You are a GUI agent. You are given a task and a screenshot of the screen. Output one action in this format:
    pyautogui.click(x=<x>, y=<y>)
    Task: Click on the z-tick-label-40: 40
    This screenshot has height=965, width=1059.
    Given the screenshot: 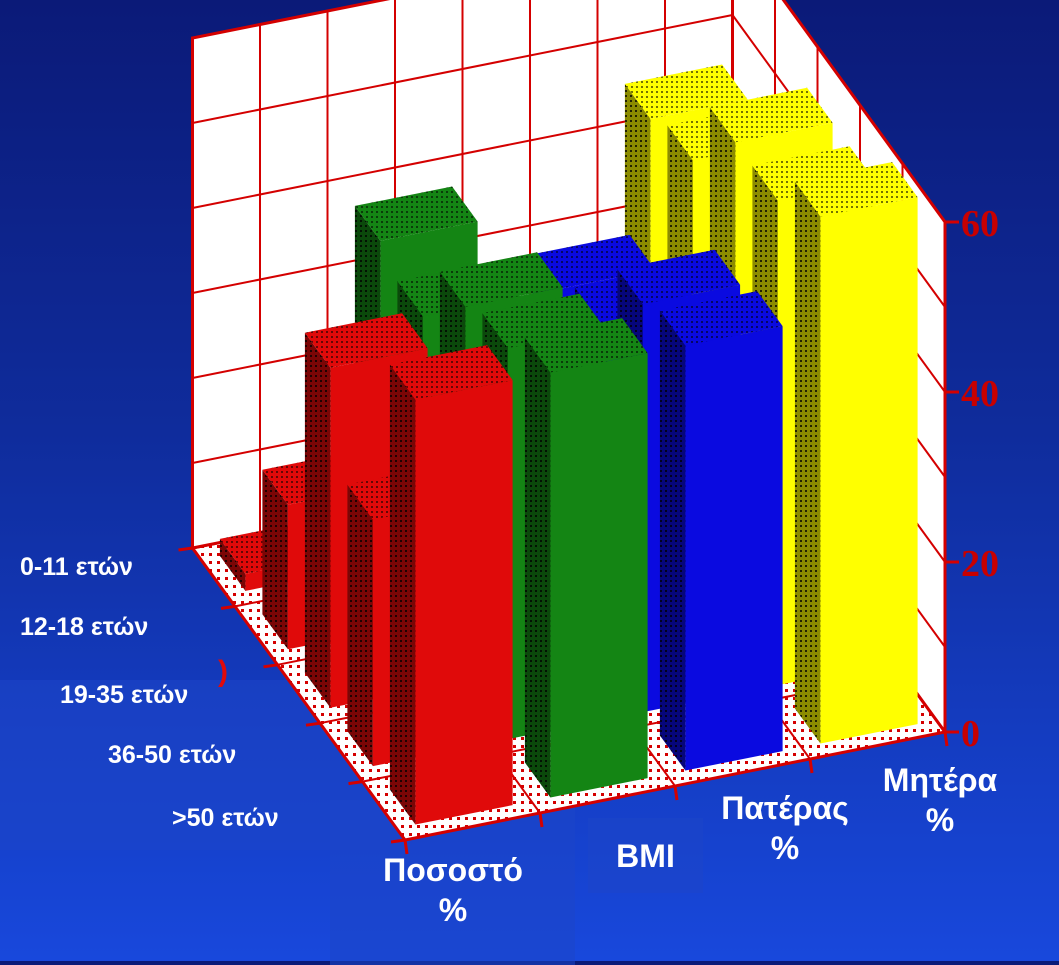 What is the action you would take?
    pyautogui.click(x=980, y=394)
    